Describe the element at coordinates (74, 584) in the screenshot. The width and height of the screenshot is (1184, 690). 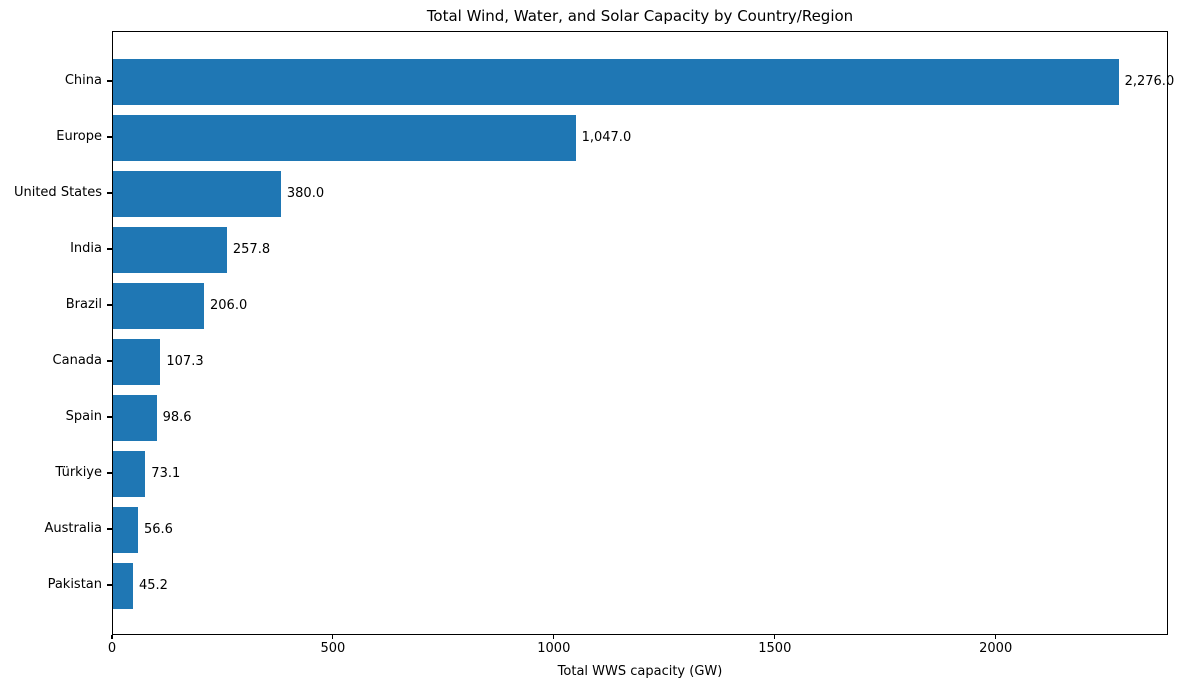
I see `y-tick-label: Pakistan` at that location.